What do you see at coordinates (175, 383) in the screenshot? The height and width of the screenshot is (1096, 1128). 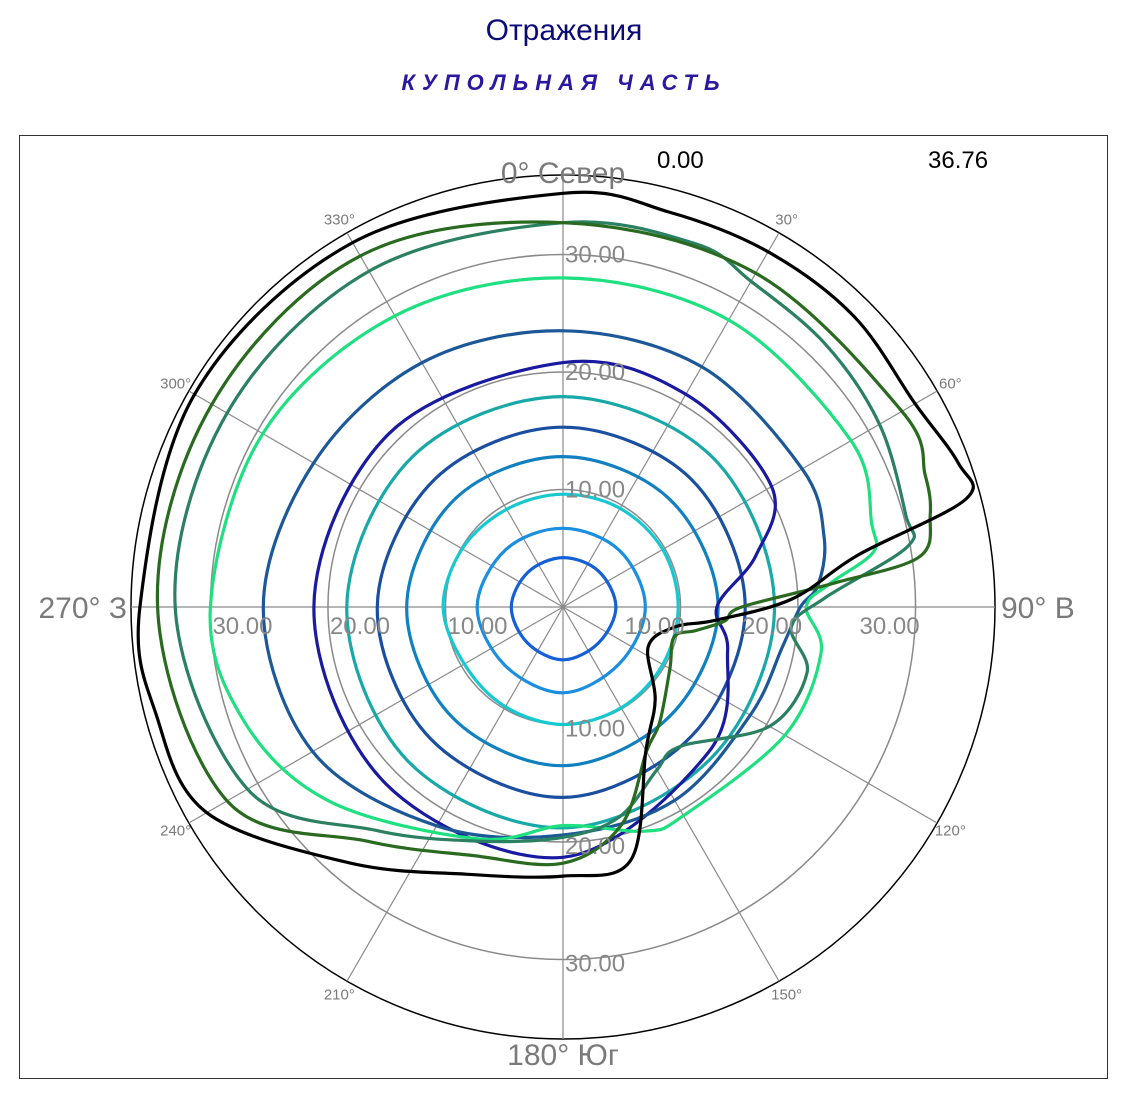 I see `angle-label: 300°` at bounding box center [175, 383].